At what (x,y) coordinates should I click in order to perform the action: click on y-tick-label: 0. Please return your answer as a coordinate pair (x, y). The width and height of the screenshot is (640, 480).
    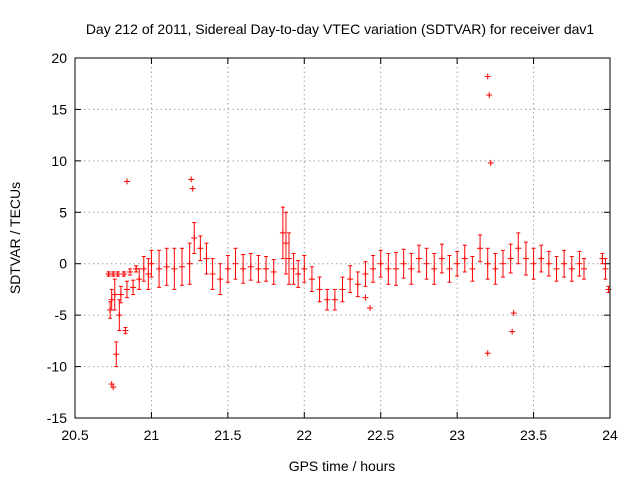
    Looking at the image, I should click on (63, 264).